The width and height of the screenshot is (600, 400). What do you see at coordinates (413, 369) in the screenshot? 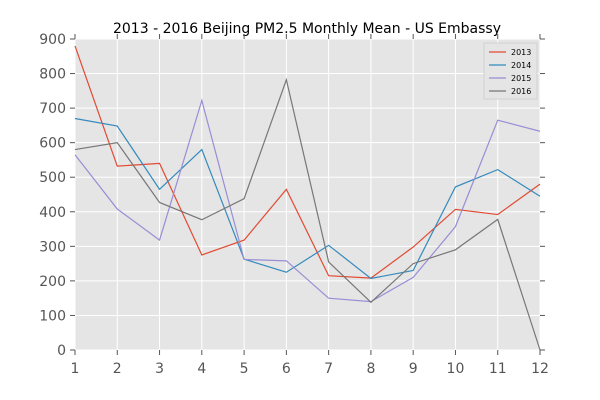
I see `x-tick-label: 9` at bounding box center [413, 369].